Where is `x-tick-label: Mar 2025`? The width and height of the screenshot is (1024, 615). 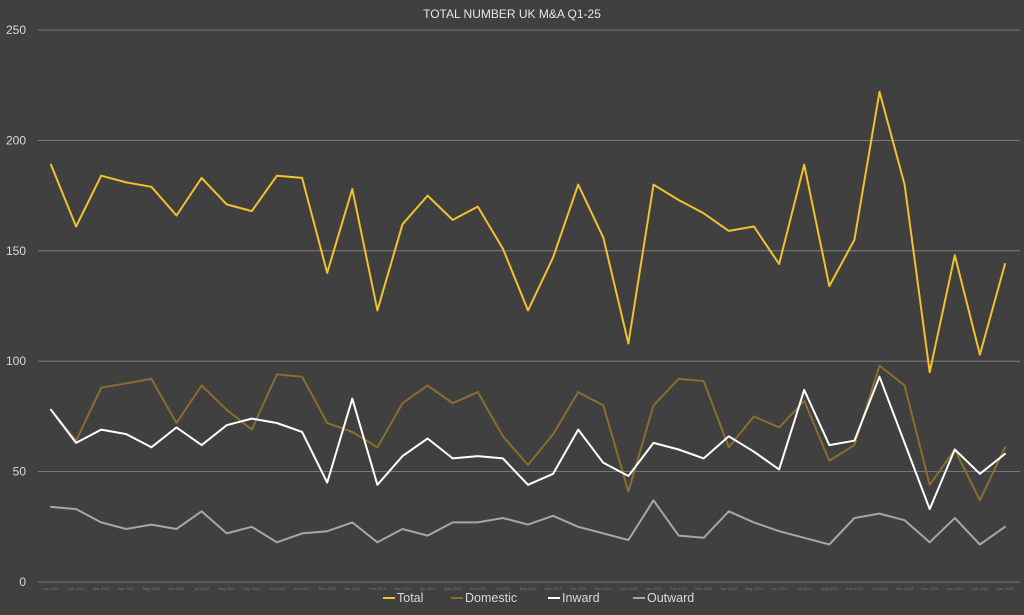
x-tick-label: Mar 2025 is located at coordinates (1006, 588).